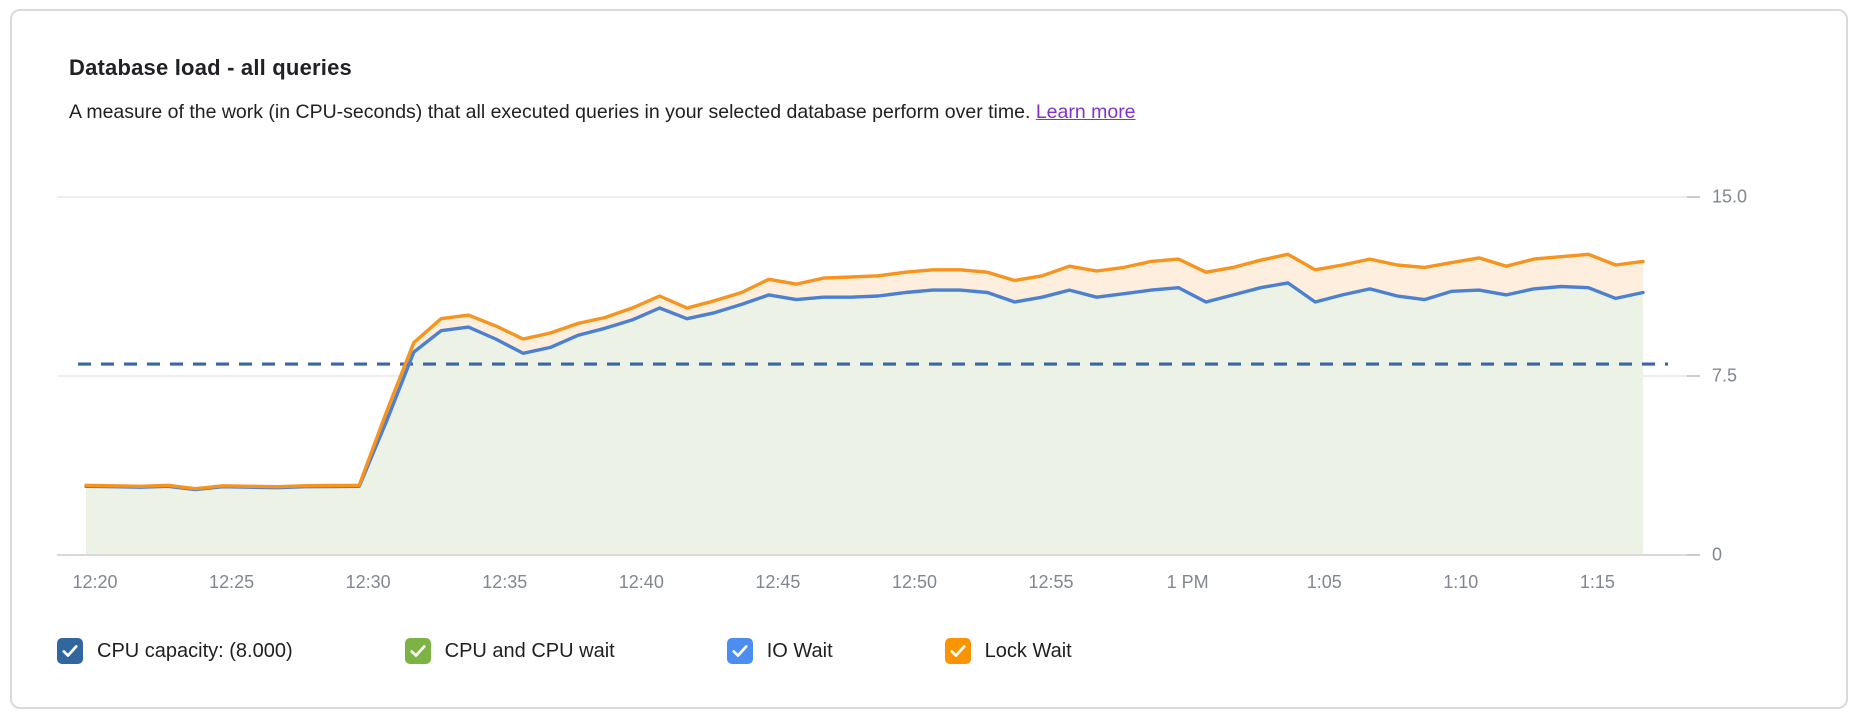  Describe the element at coordinates (1461, 582) in the screenshot. I see `x-axis-label-1-10: 1:10` at that location.